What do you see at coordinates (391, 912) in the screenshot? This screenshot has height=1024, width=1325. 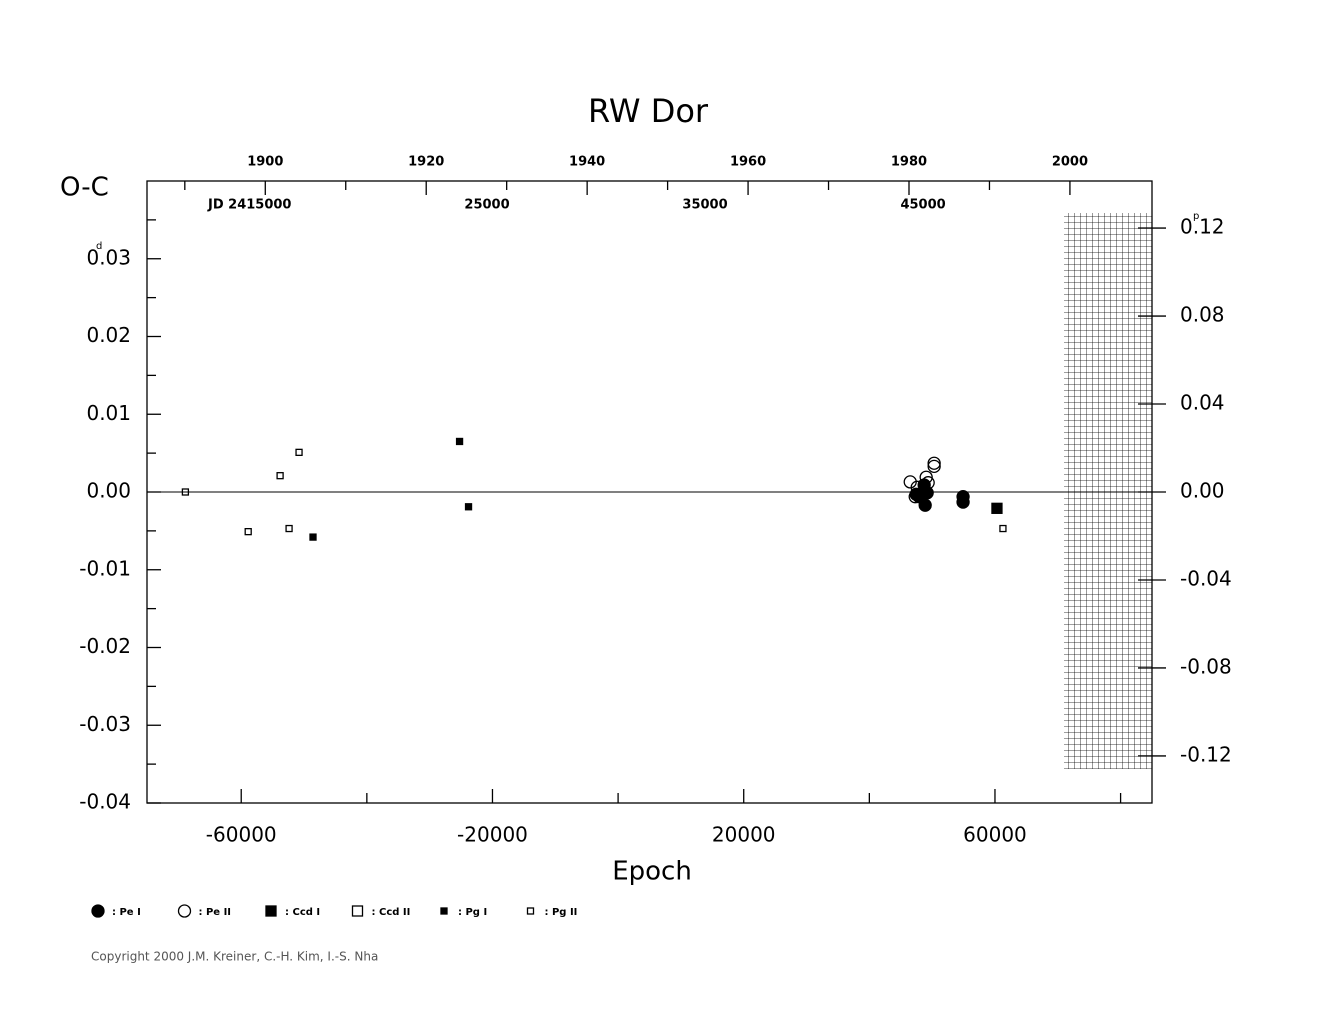 I see `legend-label: : Ccd II` at bounding box center [391, 912].